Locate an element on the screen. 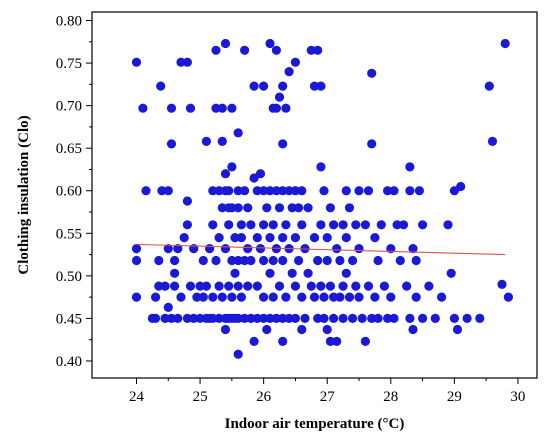 The image size is (550, 444). trendline is located at coordinates (321, 249).